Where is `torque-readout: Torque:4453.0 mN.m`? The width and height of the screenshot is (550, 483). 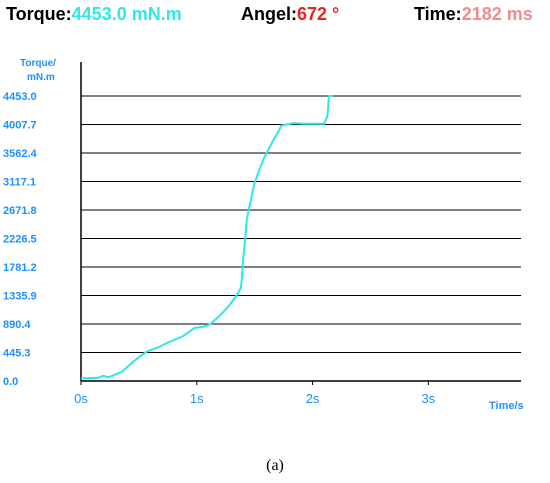 torque-readout: Torque:4453.0 mN.m is located at coordinates (94, 14).